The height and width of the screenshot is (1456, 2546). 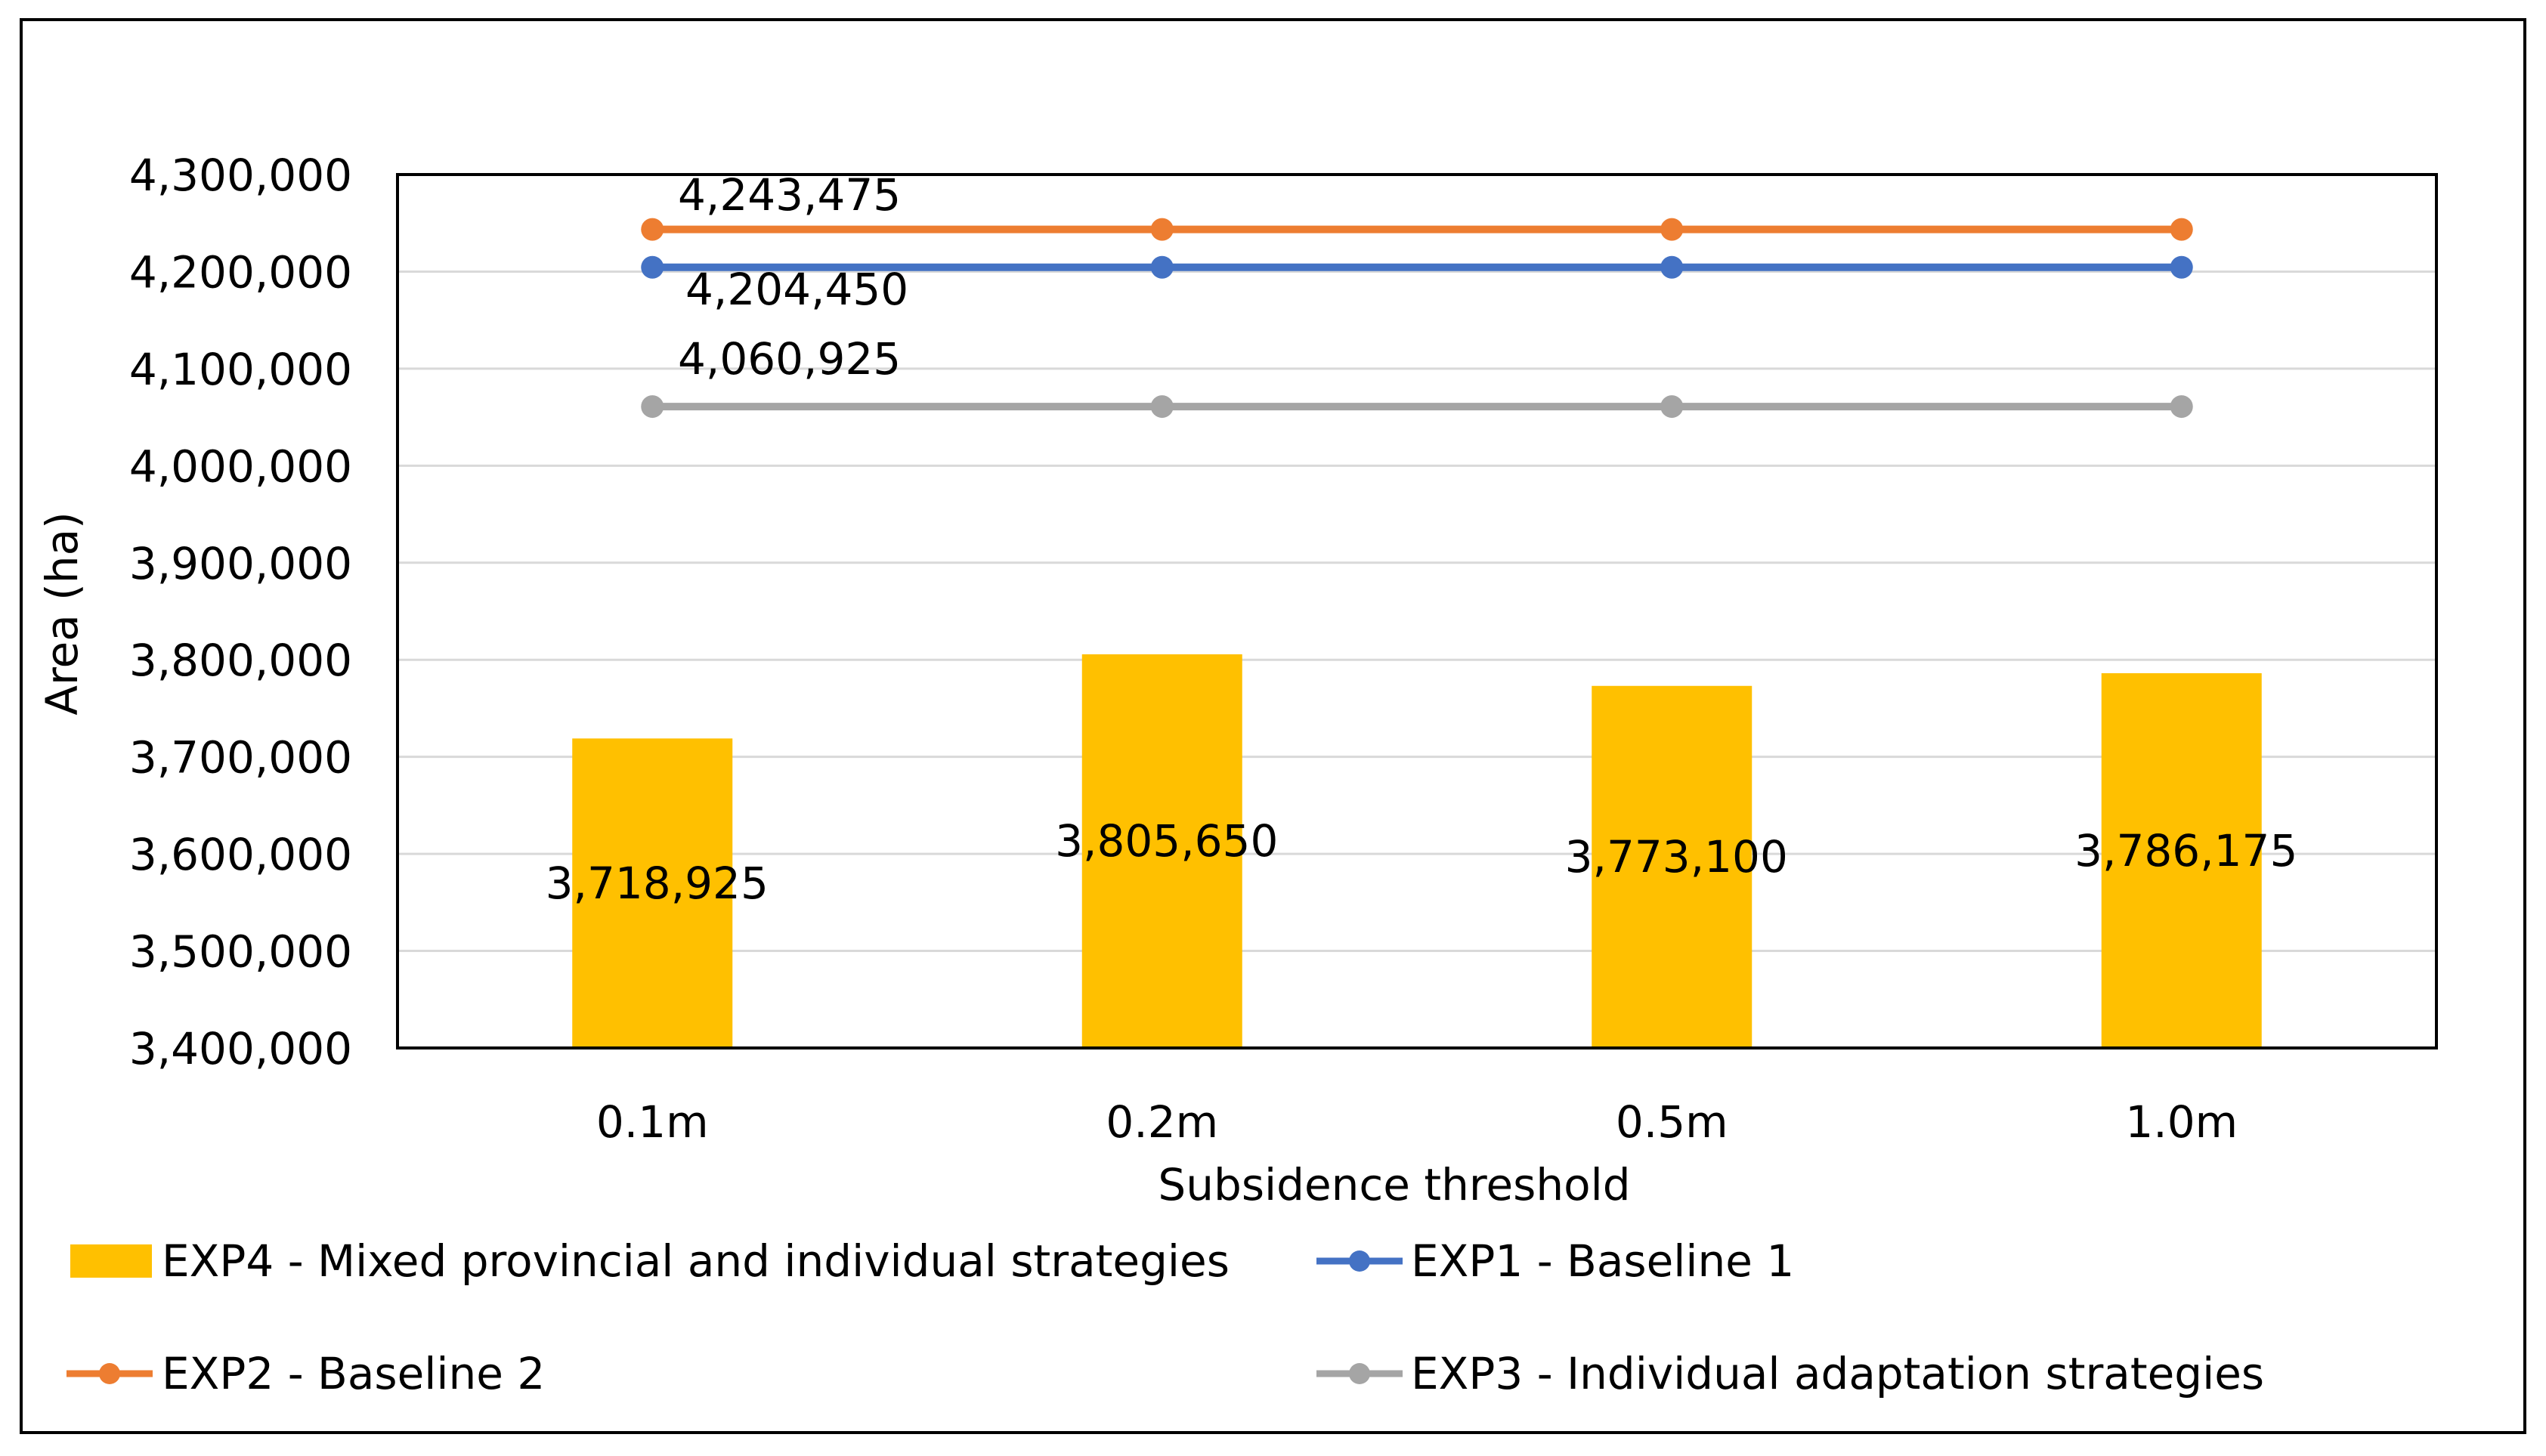 What do you see at coordinates (652, 1122) in the screenshot?
I see `x-tick-label: 0.1m` at bounding box center [652, 1122].